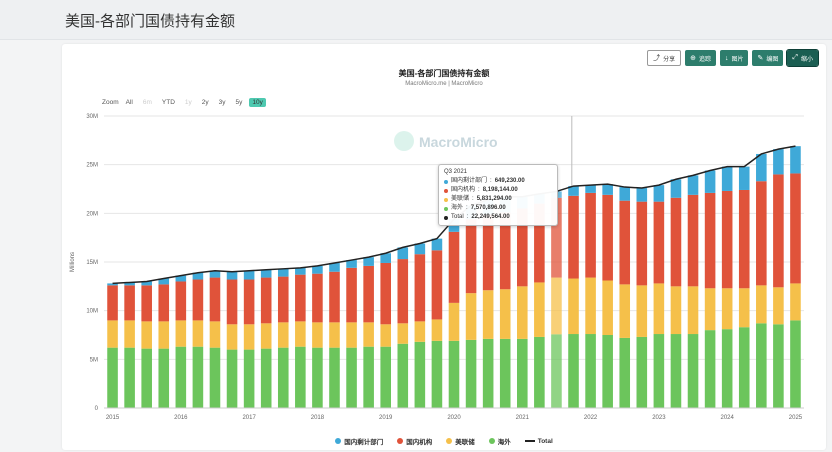 This screenshot has width=832, height=452. What do you see at coordinates (318, 418) in the screenshot?
I see `x-tick-label: 2018` at bounding box center [318, 418].